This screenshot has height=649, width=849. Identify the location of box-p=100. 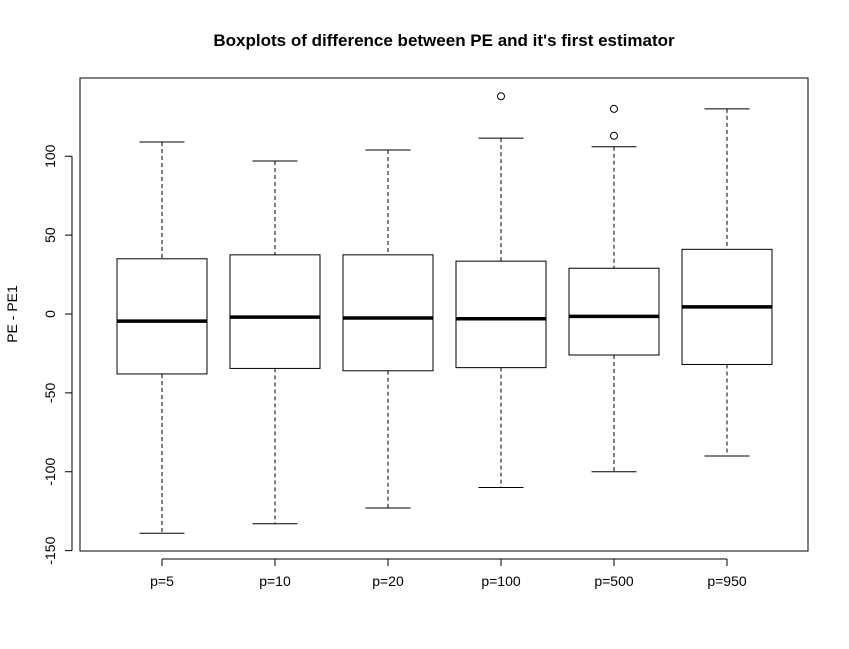
(501, 290).